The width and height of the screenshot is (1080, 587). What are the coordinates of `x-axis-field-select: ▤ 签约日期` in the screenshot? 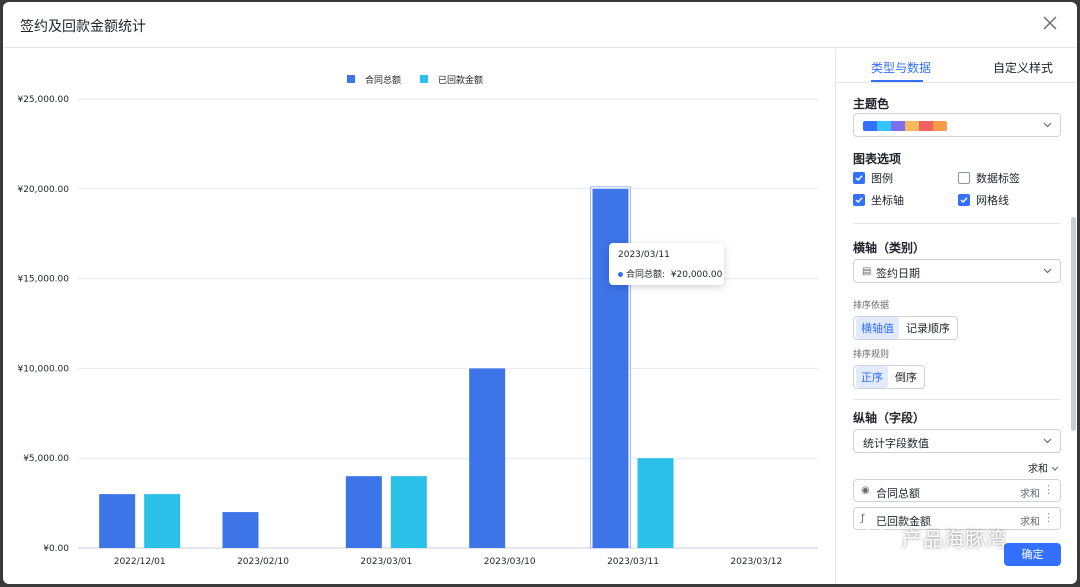 It's located at (957, 271).